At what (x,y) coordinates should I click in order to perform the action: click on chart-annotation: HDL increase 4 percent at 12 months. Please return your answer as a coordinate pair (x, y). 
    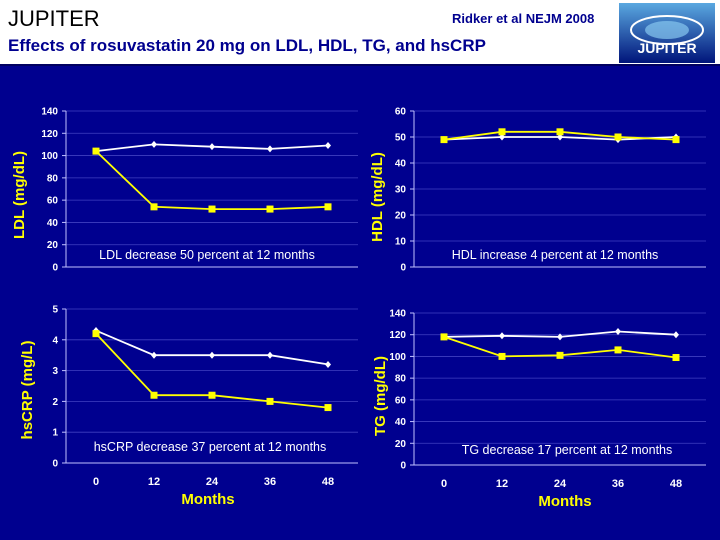
    Looking at the image, I should click on (555, 255).